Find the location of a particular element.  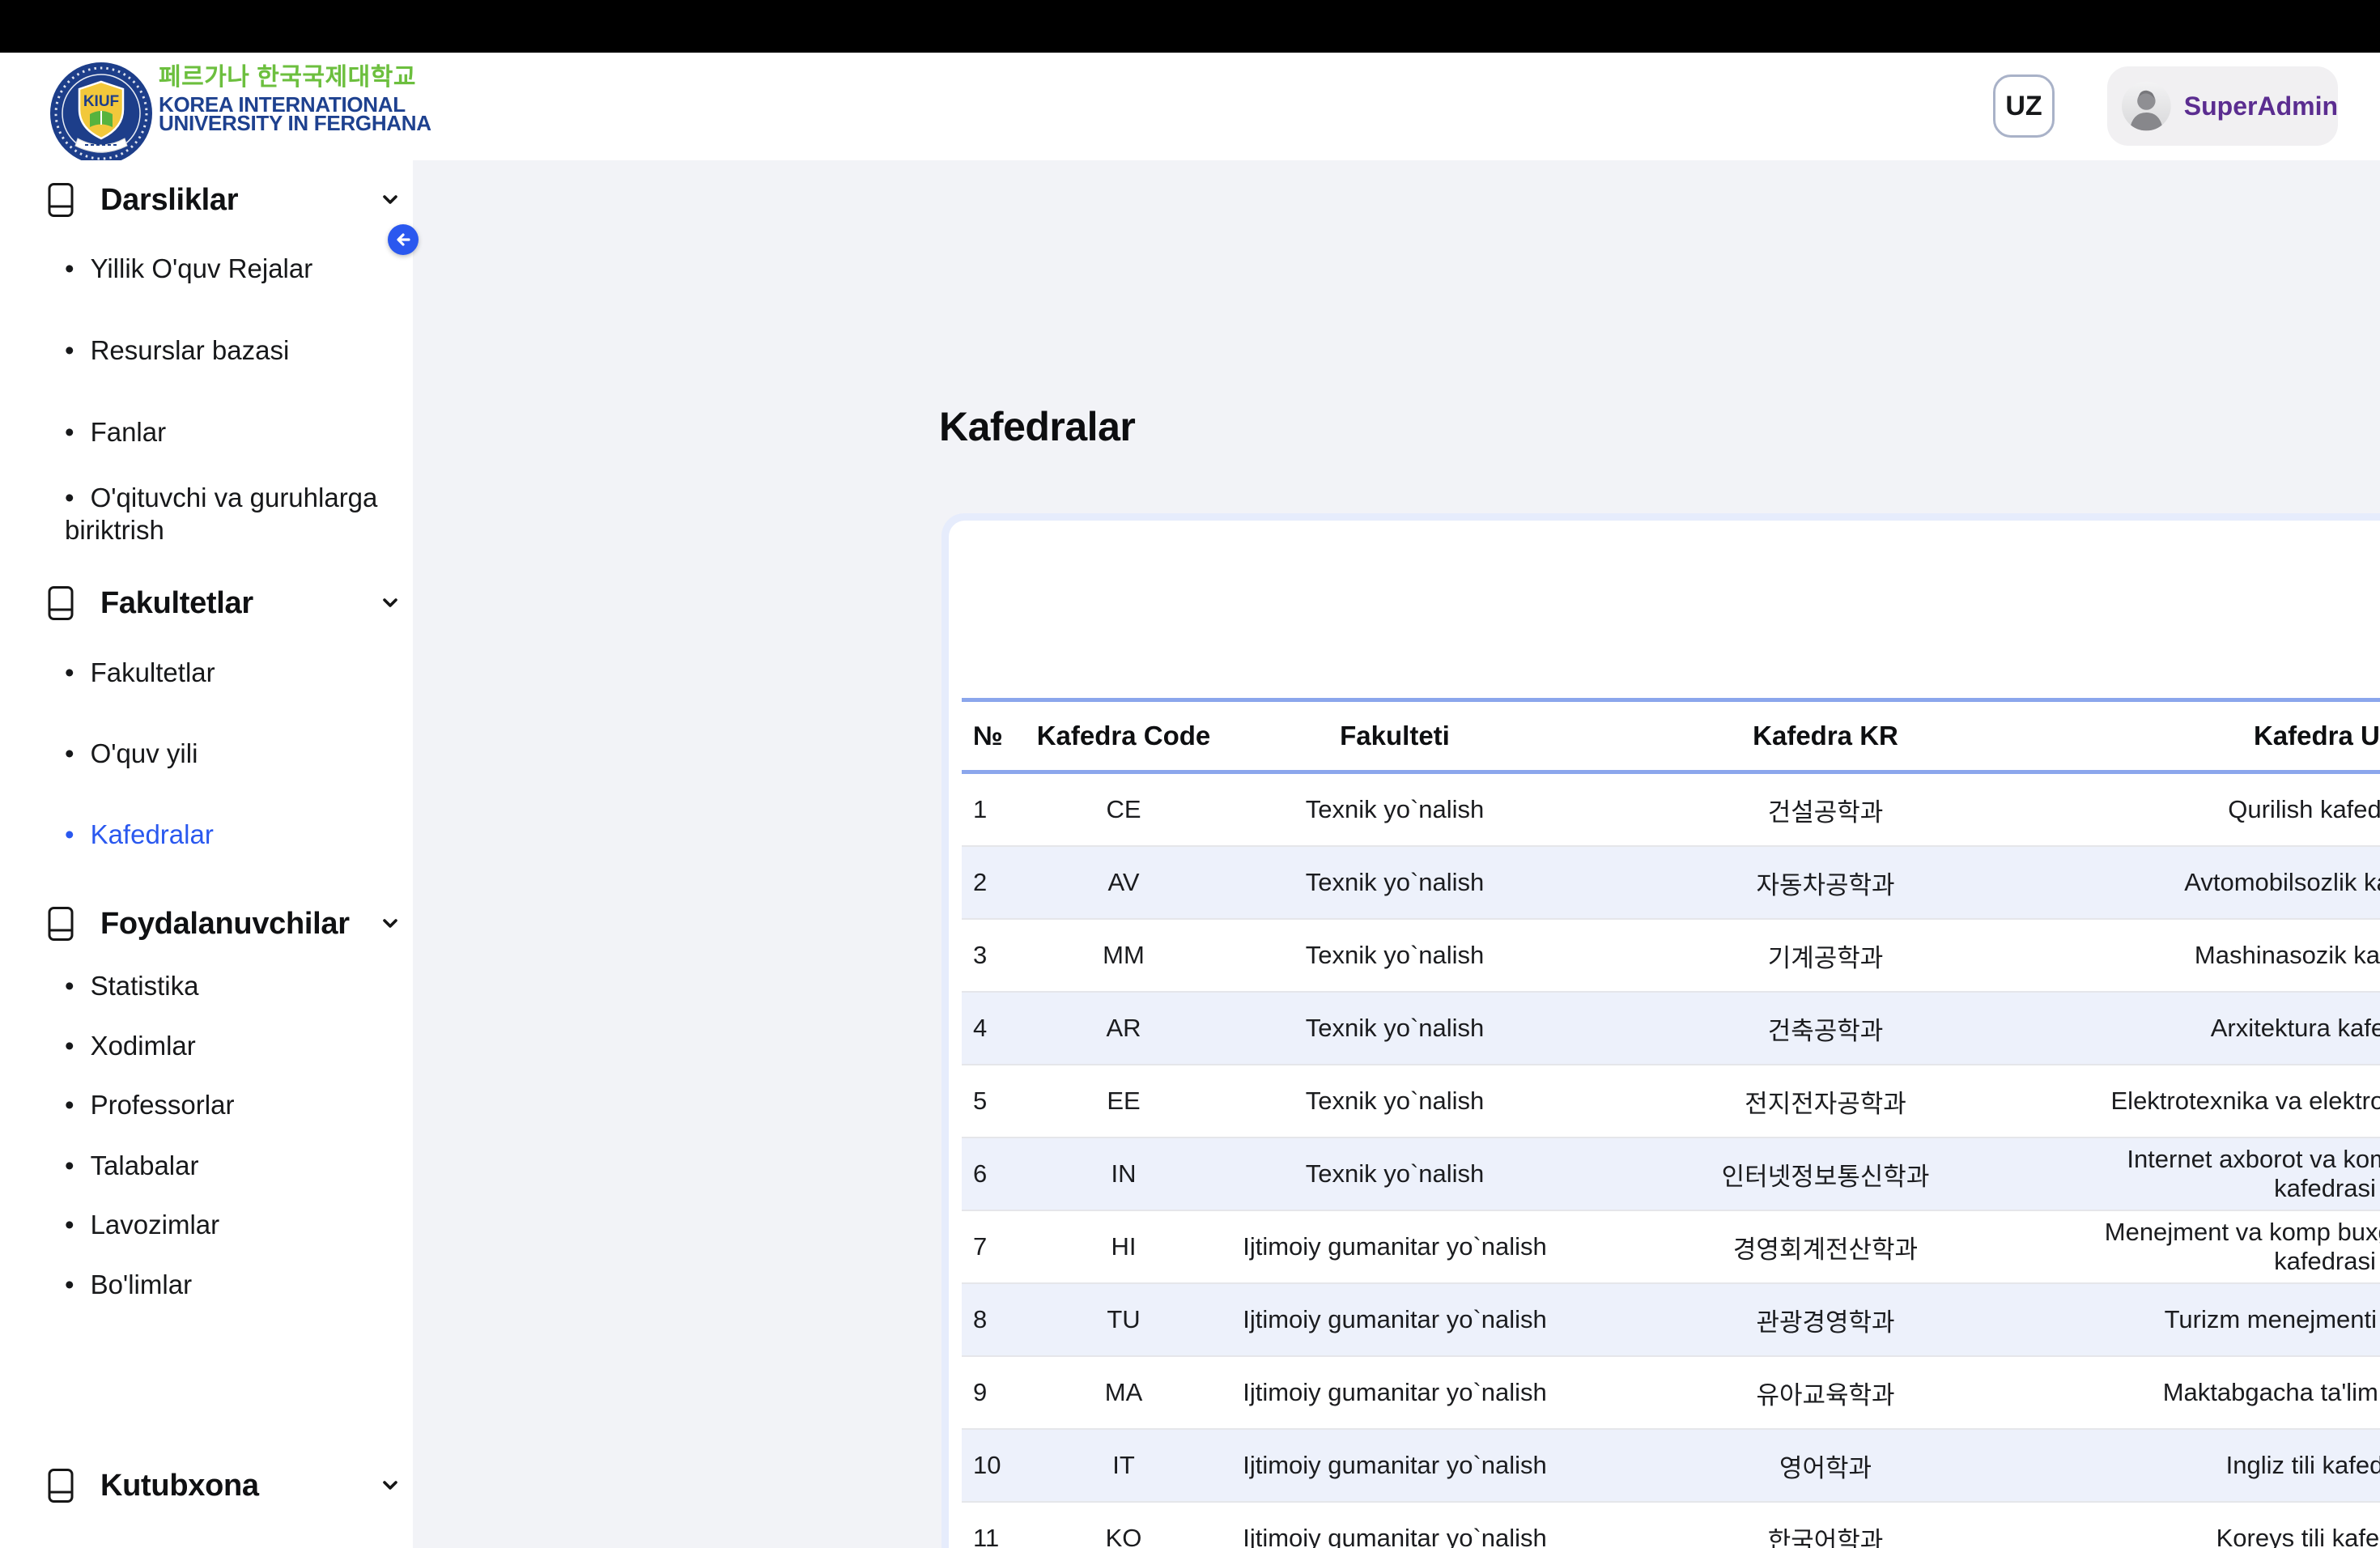

sidebar-item-talabalar: • Talabalar is located at coordinates (190, 1166).